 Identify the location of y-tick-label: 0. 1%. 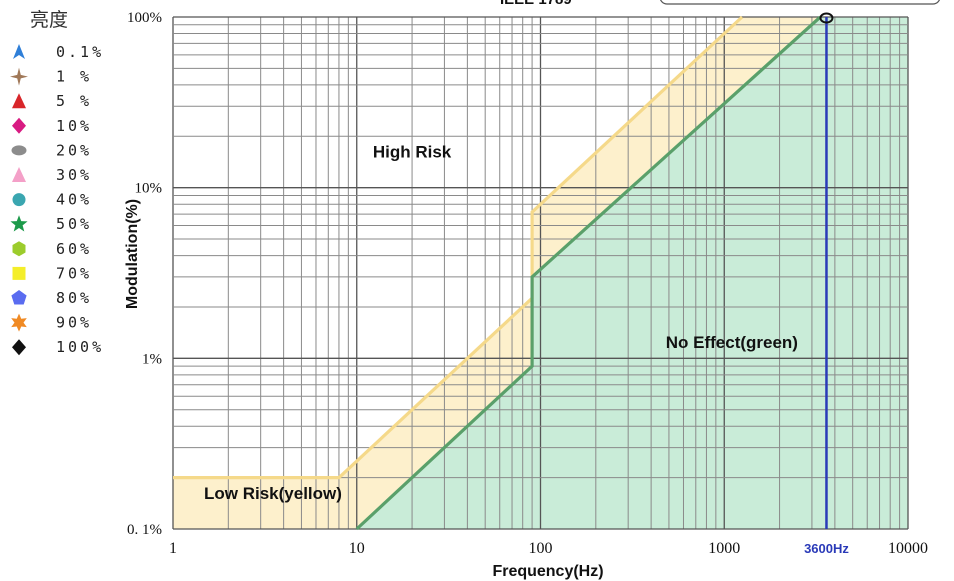
(144, 530).